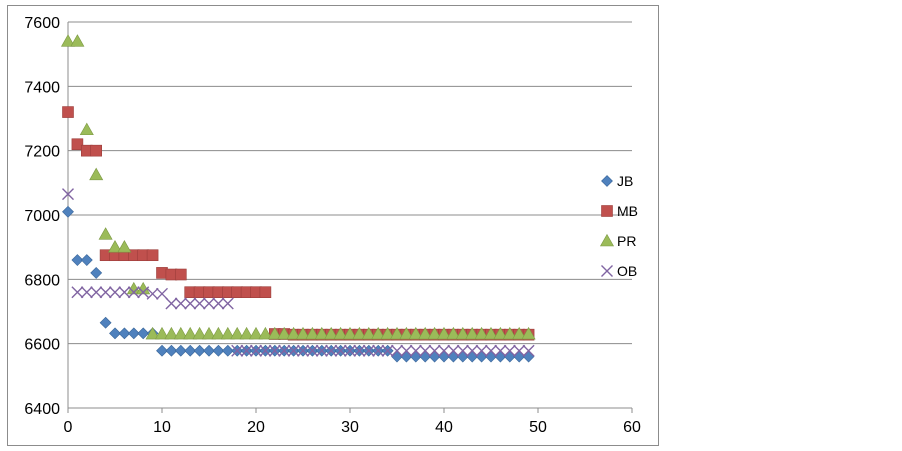 The height and width of the screenshot is (451, 902). Describe the element at coordinates (627, 211) in the screenshot. I see `legend-label-mb: MB` at that location.